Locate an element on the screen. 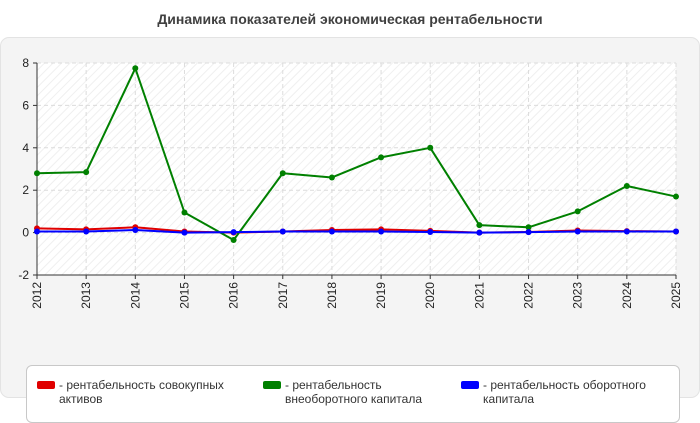  legend-label: - рентабельность совокупных активов is located at coordinates (141, 392).